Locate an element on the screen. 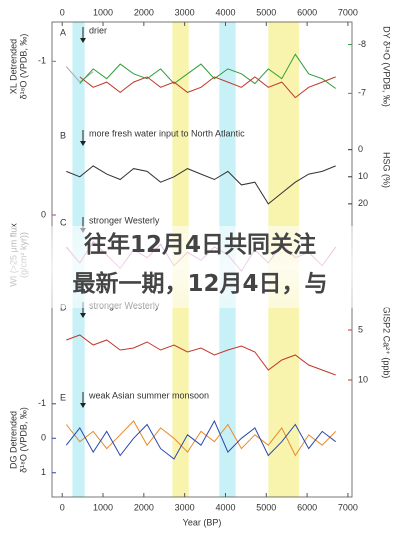 The image size is (400, 547). annotation: stronger Westerly is located at coordinates (124, 220).